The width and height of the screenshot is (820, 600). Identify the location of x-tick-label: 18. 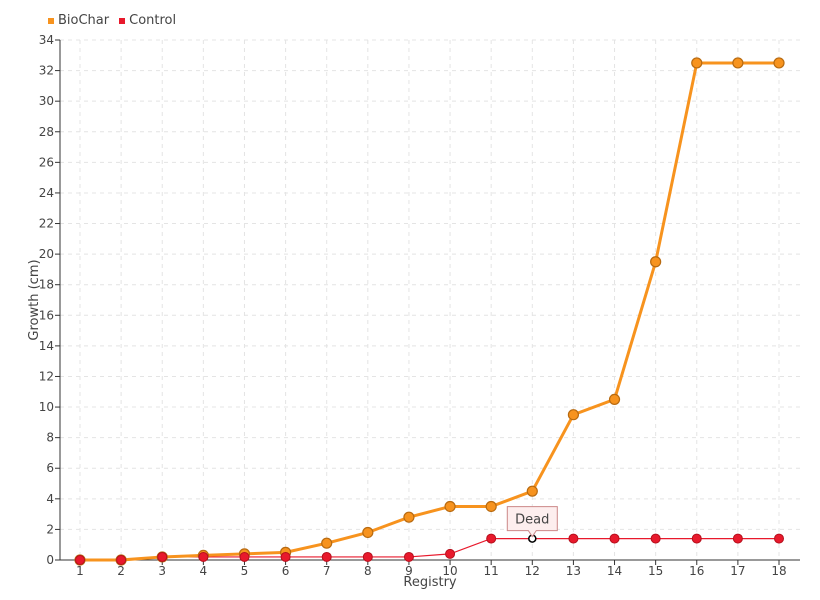
(778, 571).